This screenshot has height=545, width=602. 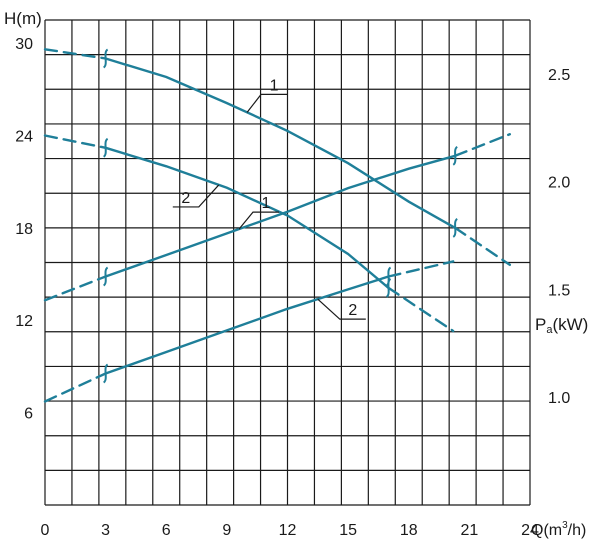 What do you see at coordinates (409, 530) in the screenshot?
I see `x-tick-label: 18` at bounding box center [409, 530].